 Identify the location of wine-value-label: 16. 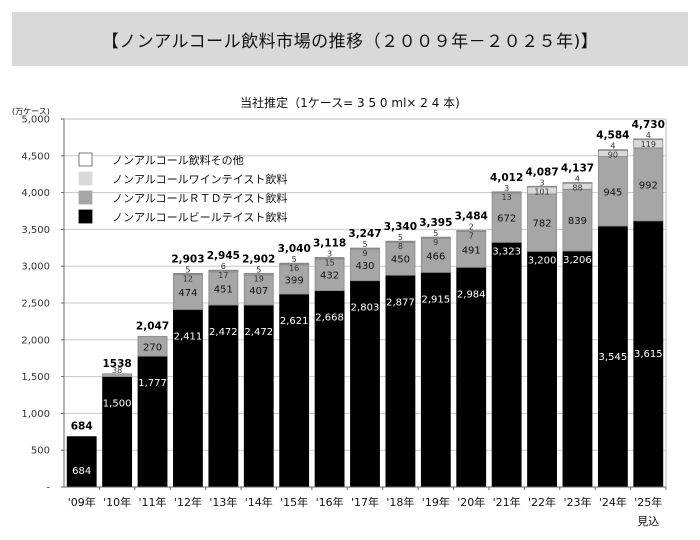
(294, 268).